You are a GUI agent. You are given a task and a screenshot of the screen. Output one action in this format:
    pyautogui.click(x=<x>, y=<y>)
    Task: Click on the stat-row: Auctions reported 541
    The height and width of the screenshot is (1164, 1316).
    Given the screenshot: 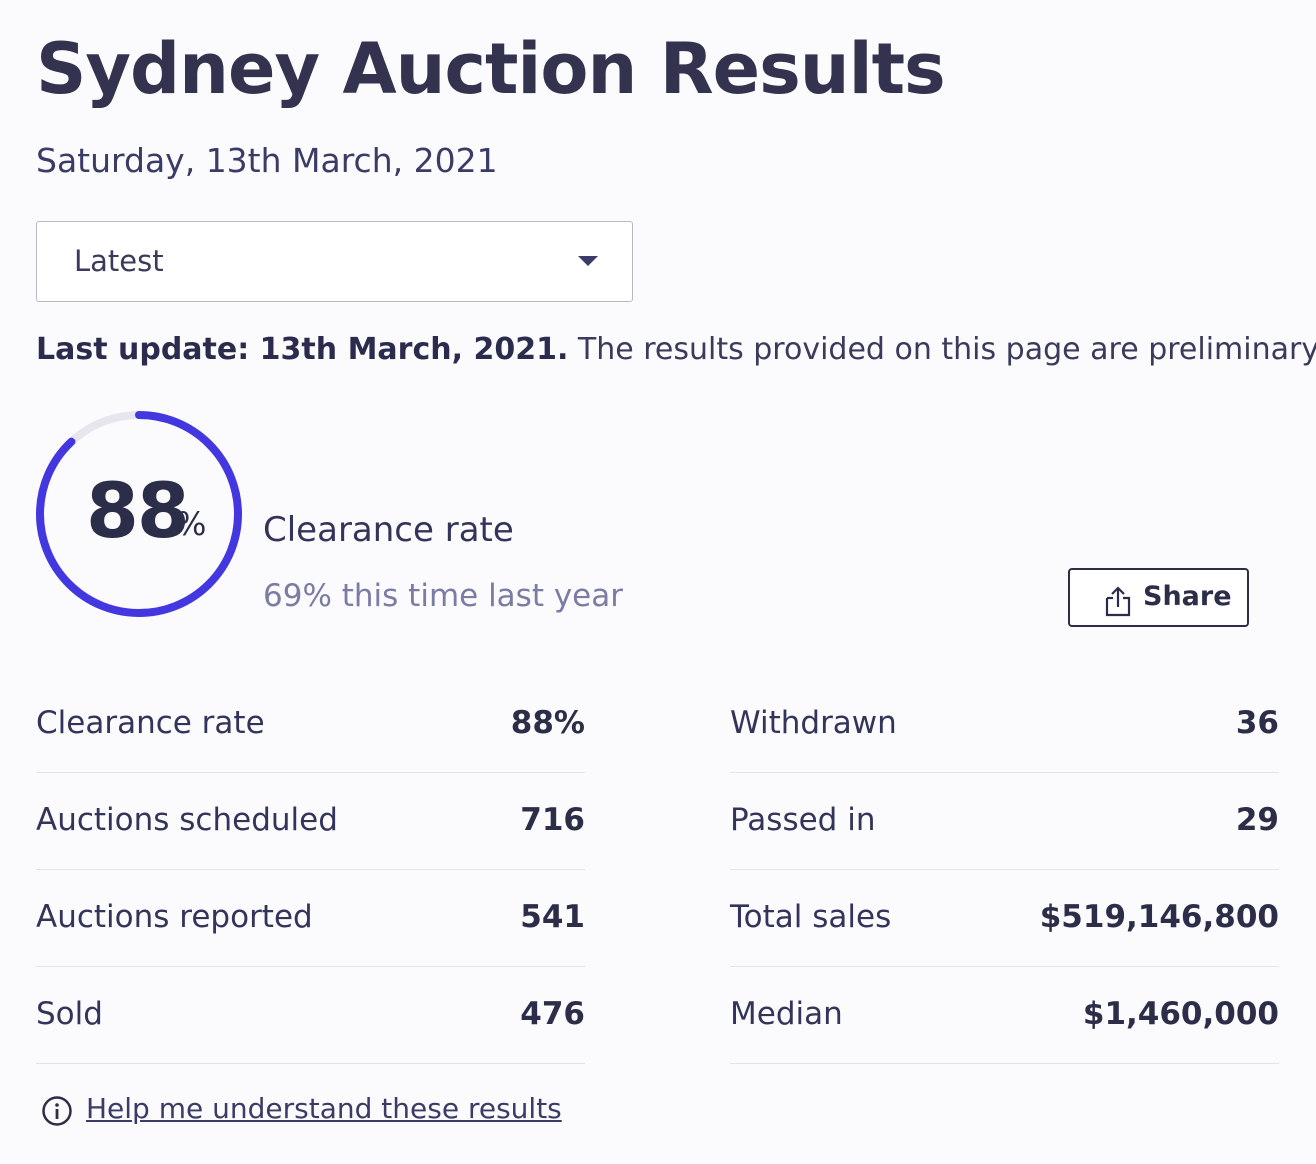 What is the action you would take?
    pyautogui.click(x=310, y=918)
    